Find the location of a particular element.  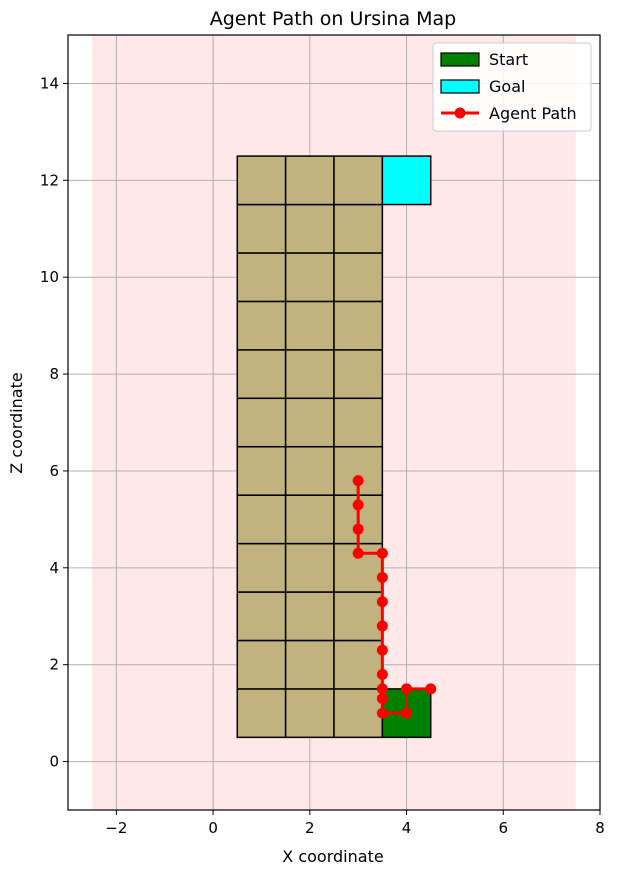

x-tick-label: −2 is located at coordinates (116, 828).